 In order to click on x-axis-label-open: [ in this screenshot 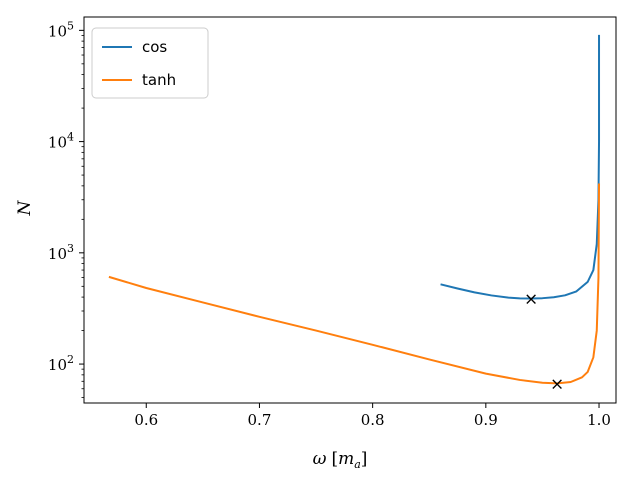, I will do `click(334, 459)`.